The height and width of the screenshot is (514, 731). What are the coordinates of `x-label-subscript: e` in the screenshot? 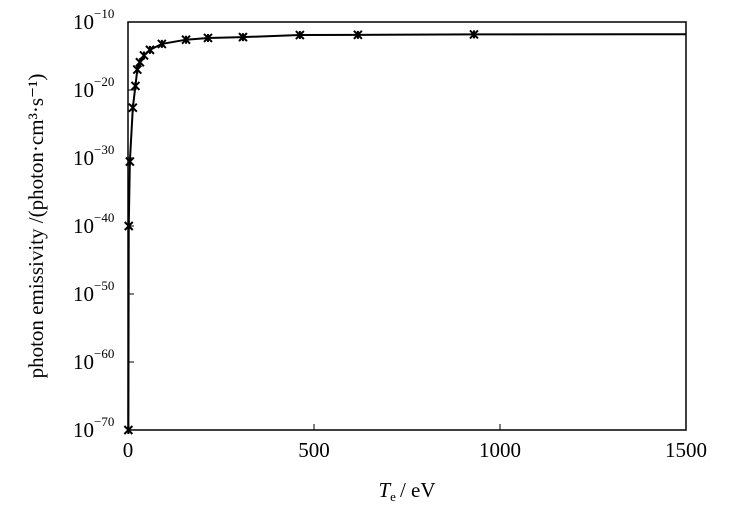 It's located at (393, 496).